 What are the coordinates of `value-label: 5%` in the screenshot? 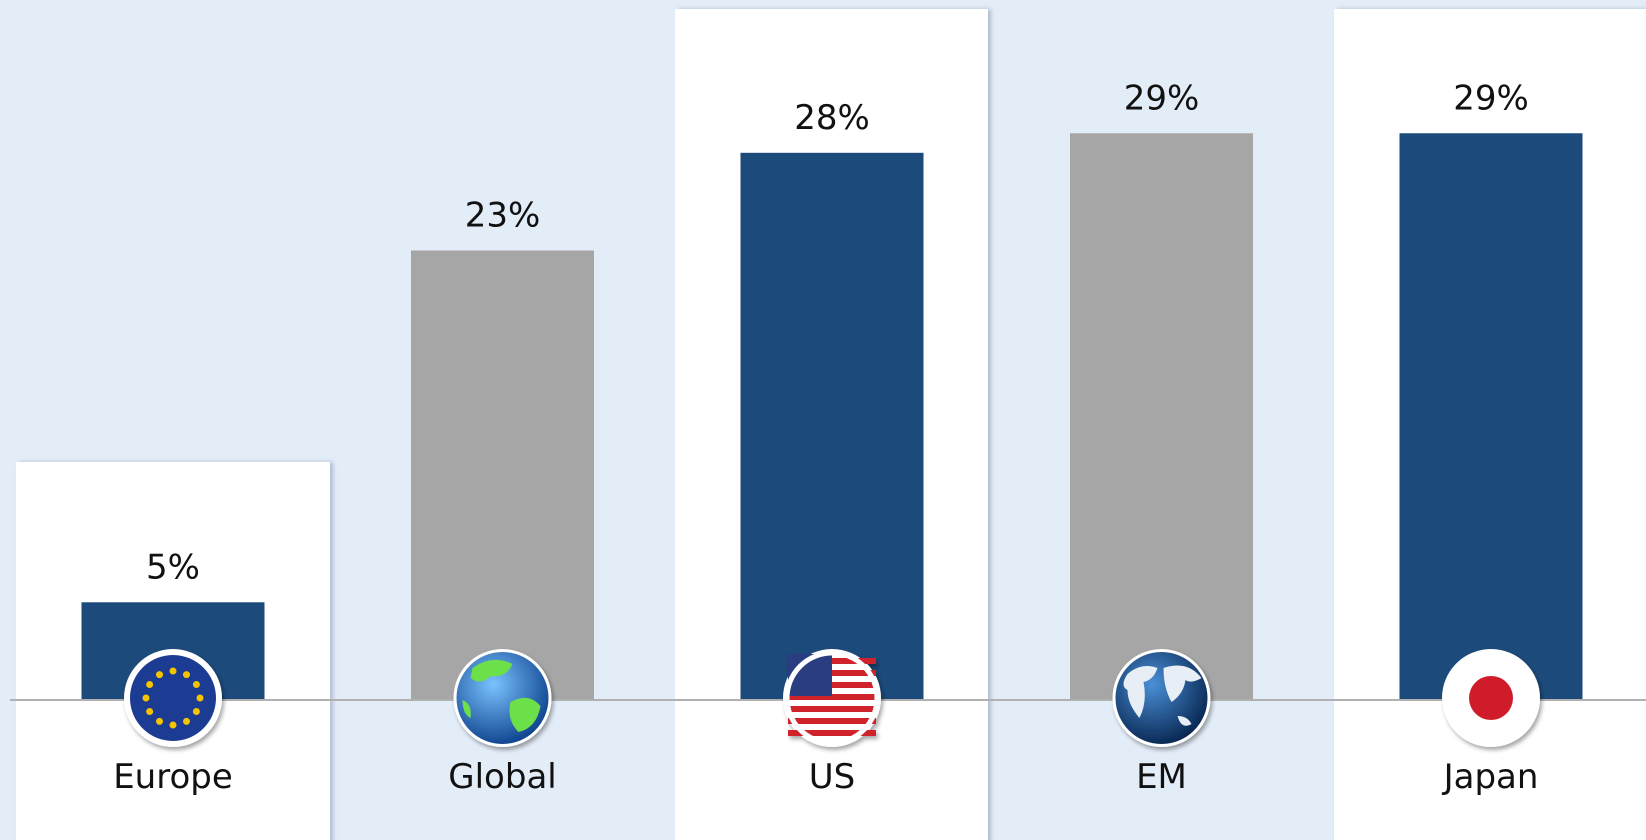 It's located at (173, 567).